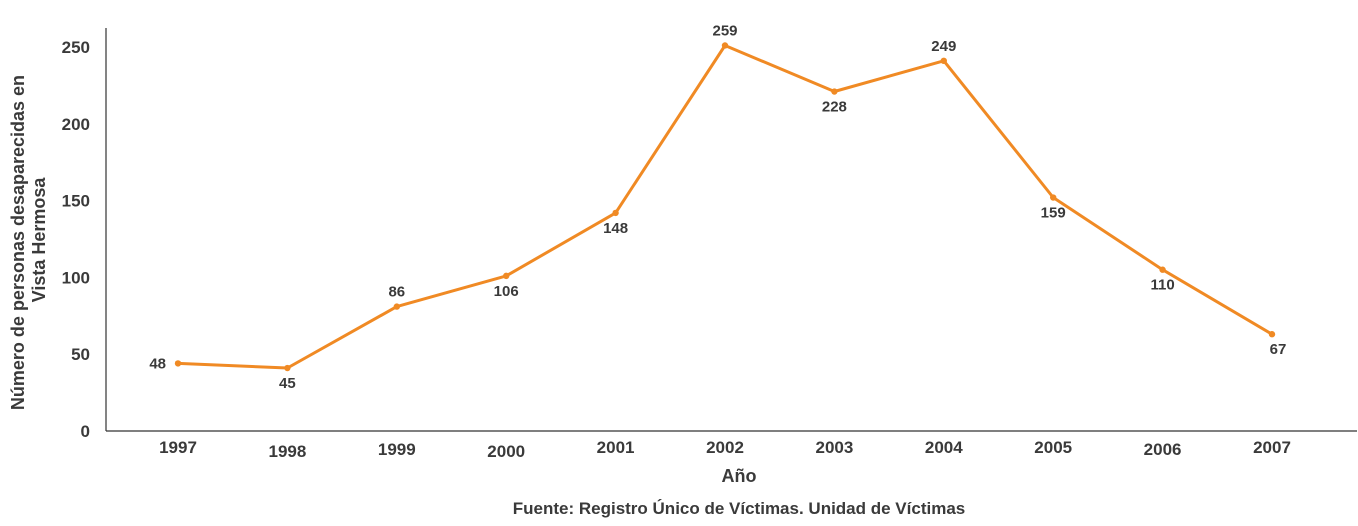 The width and height of the screenshot is (1358, 526). Describe the element at coordinates (739, 476) in the screenshot. I see `x-axis-title: Año` at that location.